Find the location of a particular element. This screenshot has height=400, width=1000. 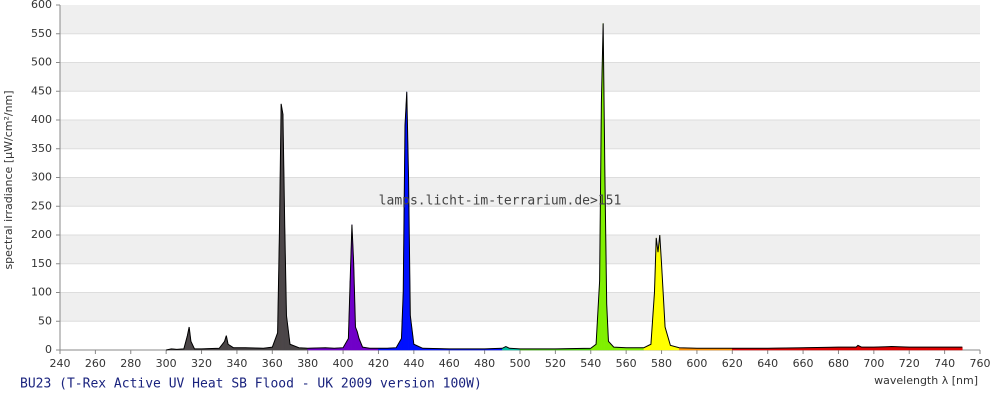

x-tick-label: 680 is located at coordinates (838, 363).